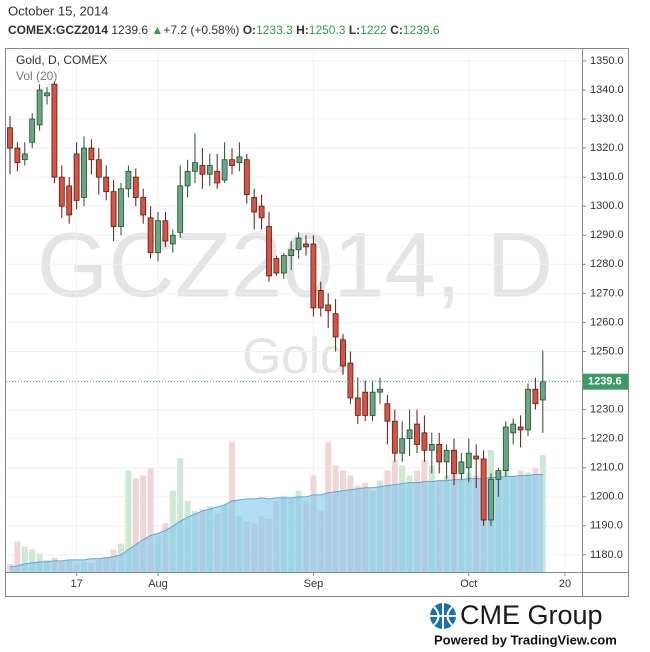 This screenshot has height=652, width=650. I want to click on x-tick-label: Sep, so click(314, 584).